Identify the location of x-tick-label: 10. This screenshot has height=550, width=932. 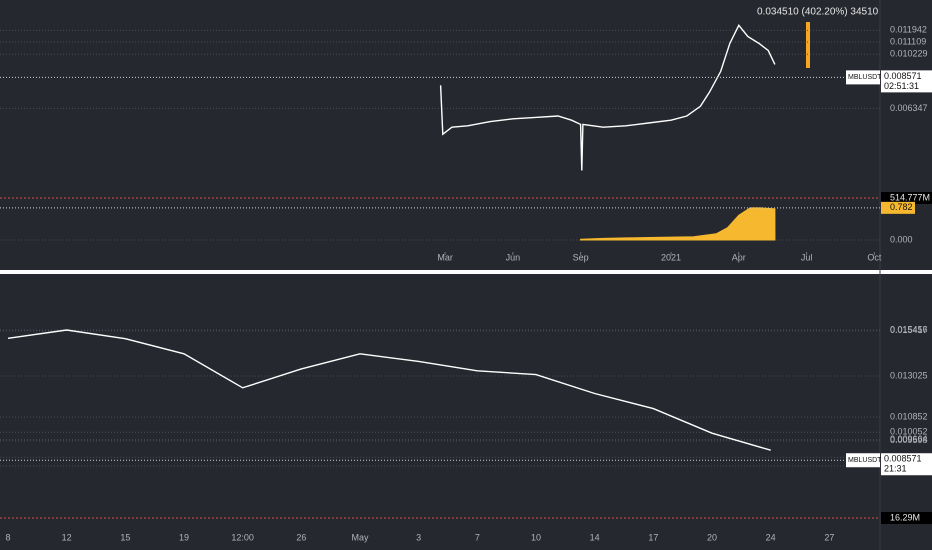
(536, 537).